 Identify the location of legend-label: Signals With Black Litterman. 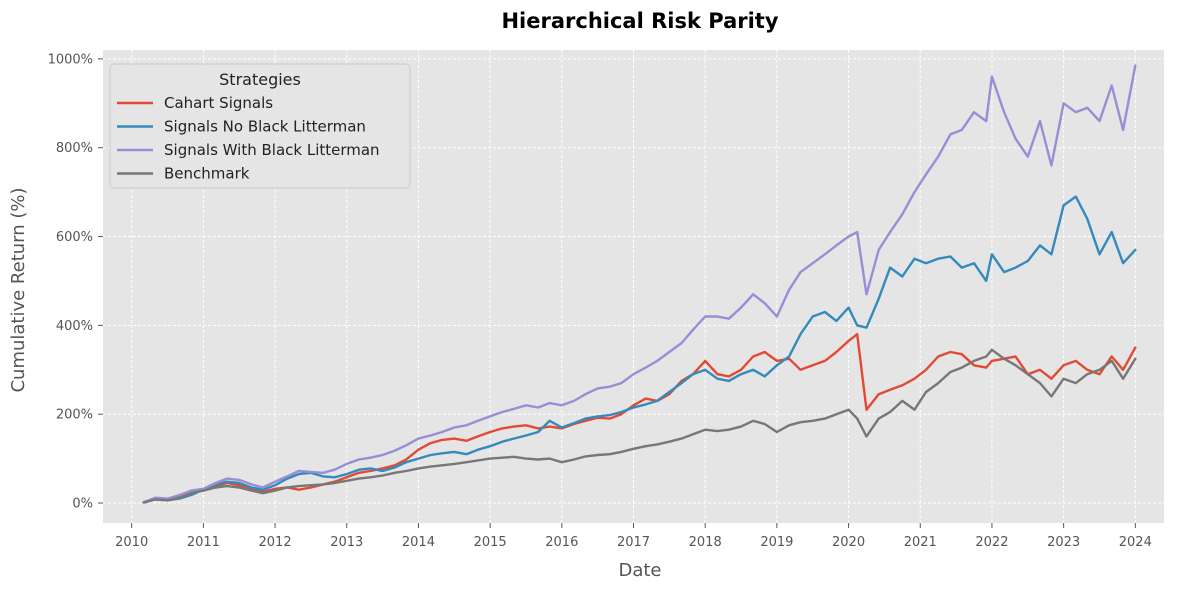
(272, 150).